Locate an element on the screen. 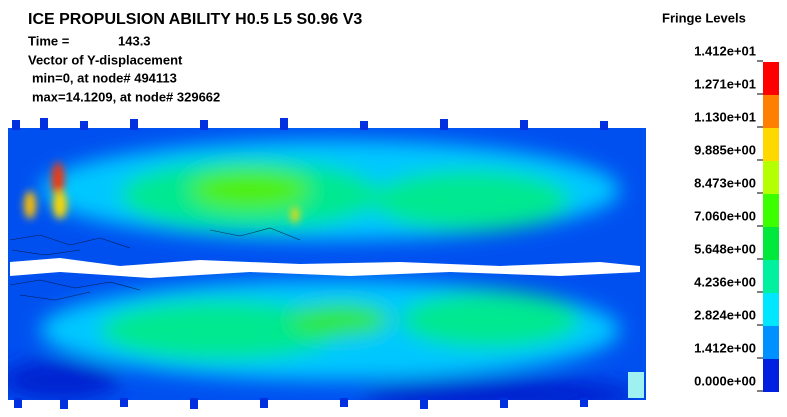  fringe-level: 5.648e+00 is located at coordinates (725, 248).